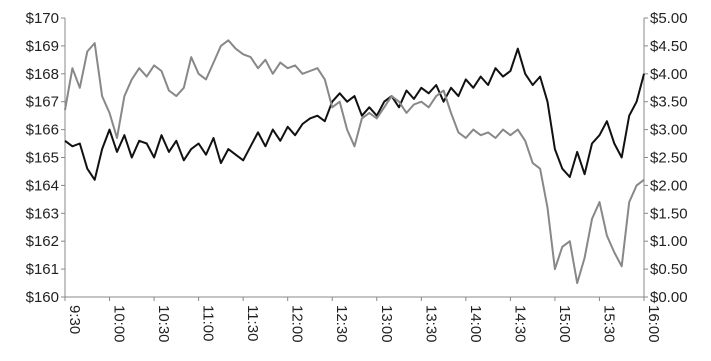 The width and height of the screenshot is (711, 361). What do you see at coordinates (163, 324) in the screenshot?
I see `x-tick-label: 10:30` at bounding box center [163, 324].